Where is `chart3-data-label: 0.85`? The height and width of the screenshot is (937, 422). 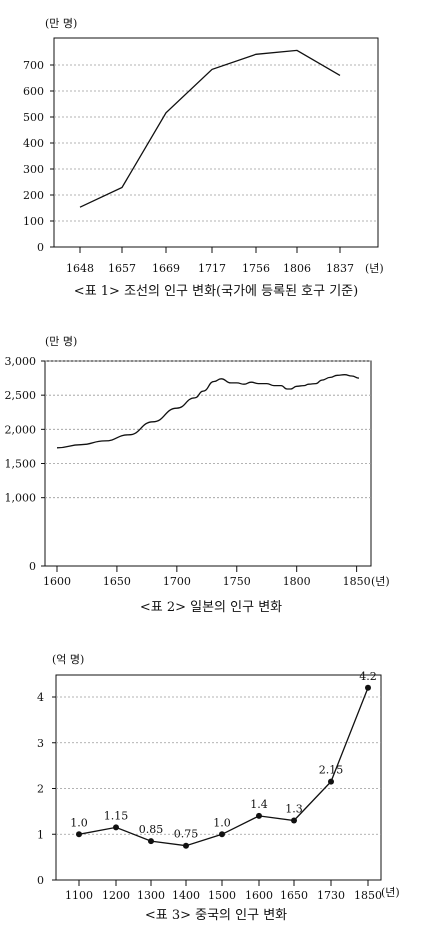 chart3-data-label: 0.85 is located at coordinates (151, 829).